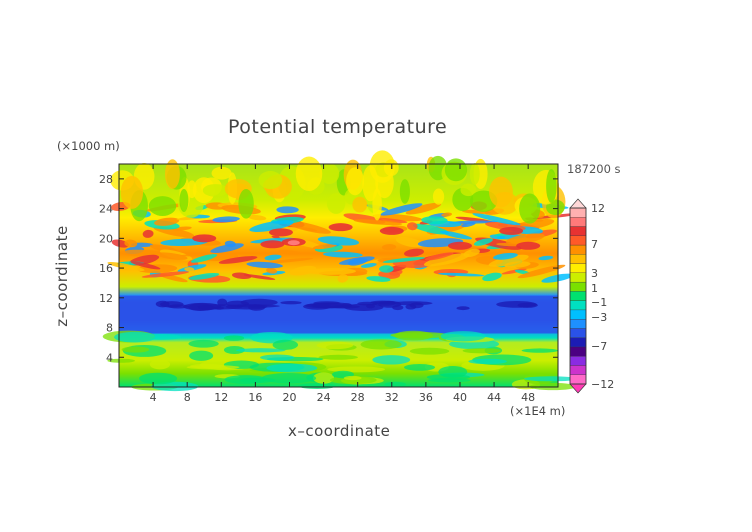 Image resolution: width=752 pixels, height=532 pixels. What do you see at coordinates (599, 302) in the screenshot?
I see `colorbar-label: −1` at bounding box center [599, 302].